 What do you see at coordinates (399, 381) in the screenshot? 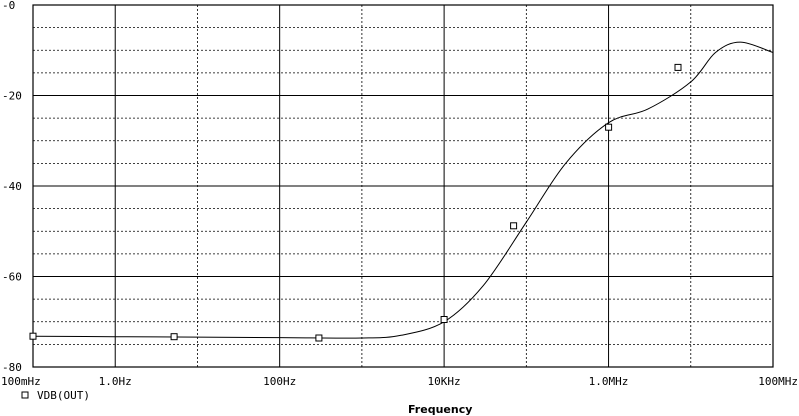
I see `x-tick-labels: 100mHz 1.0Hz 100Hz 10KHz 1.0MHz 100MHz` at bounding box center [399, 381].